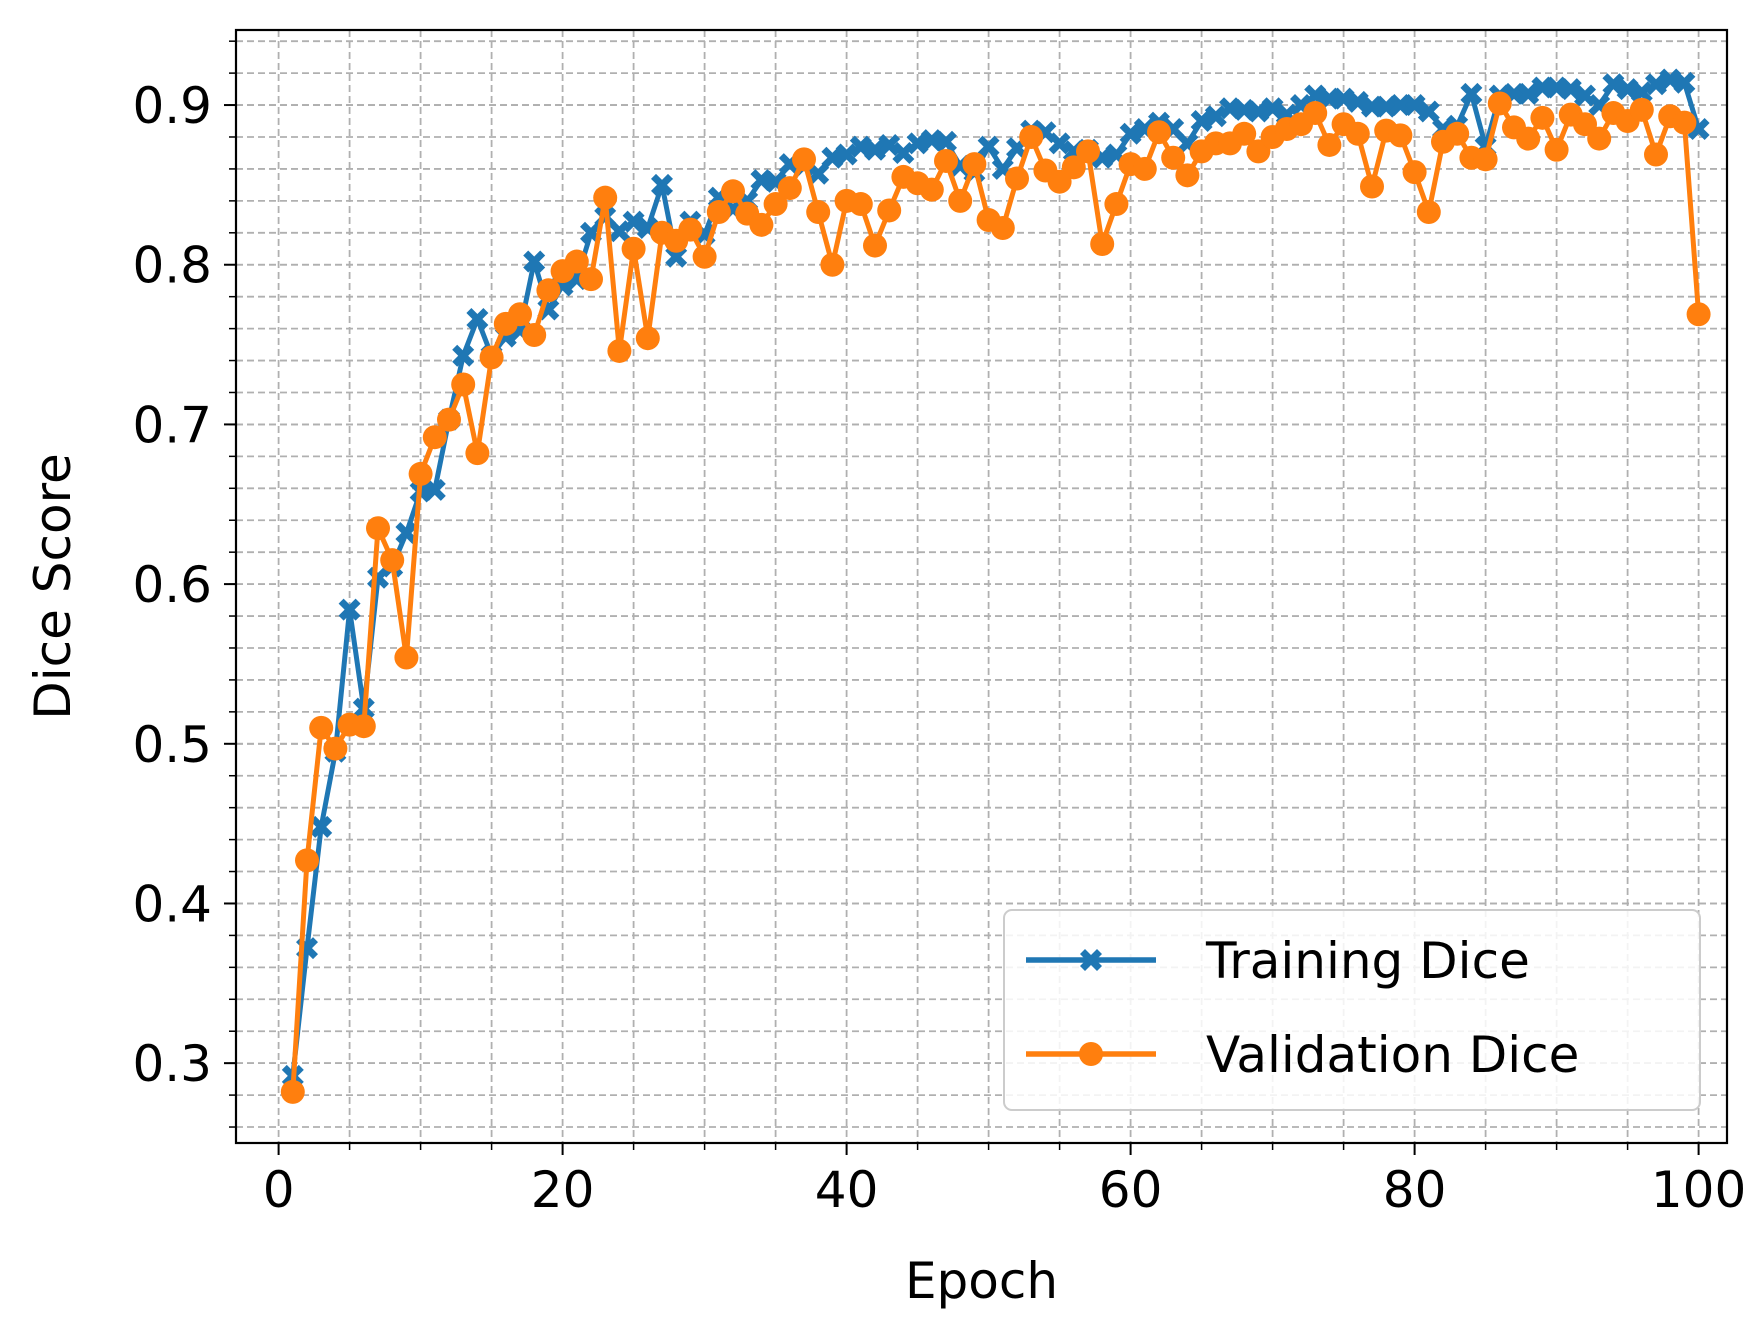  Describe the element at coordinates (981, 1281) in the screenshot. I see `x-axis-title: Epoch` at that location.